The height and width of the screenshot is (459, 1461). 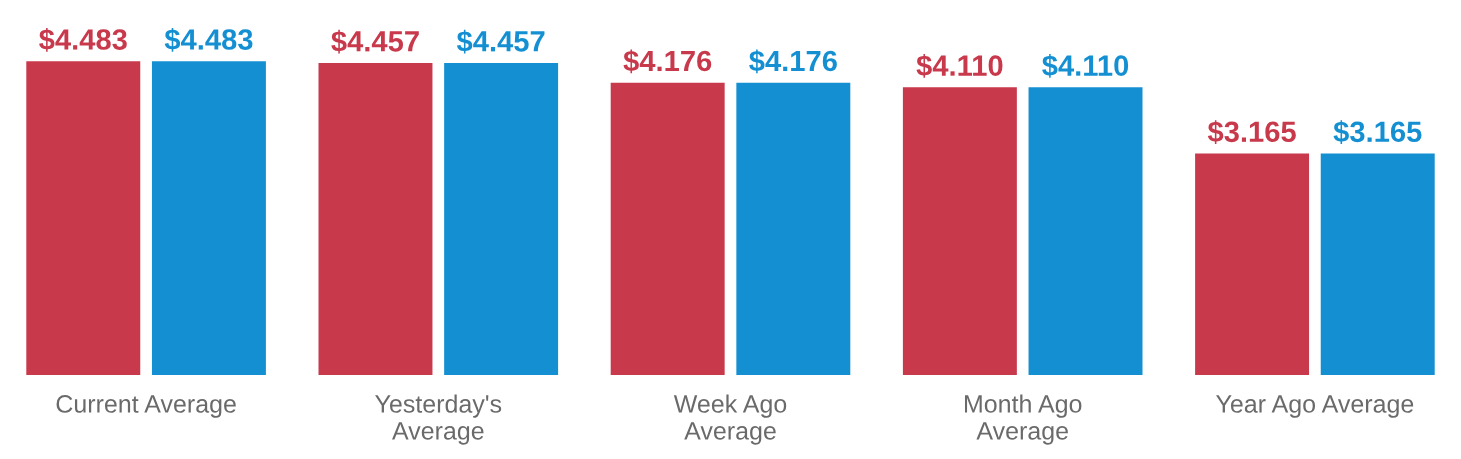 What do you see at coordinates (730, 419) in the screenshot?
I see `x-tick-label: Week Ago Average` at bounding box center [730, 419].